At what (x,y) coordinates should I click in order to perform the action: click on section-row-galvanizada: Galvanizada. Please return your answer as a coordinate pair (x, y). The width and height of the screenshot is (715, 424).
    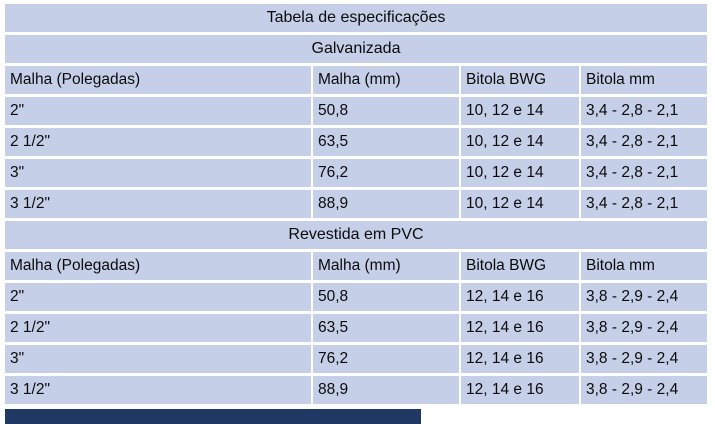
    Looking at the image, I should click on (356, 49).